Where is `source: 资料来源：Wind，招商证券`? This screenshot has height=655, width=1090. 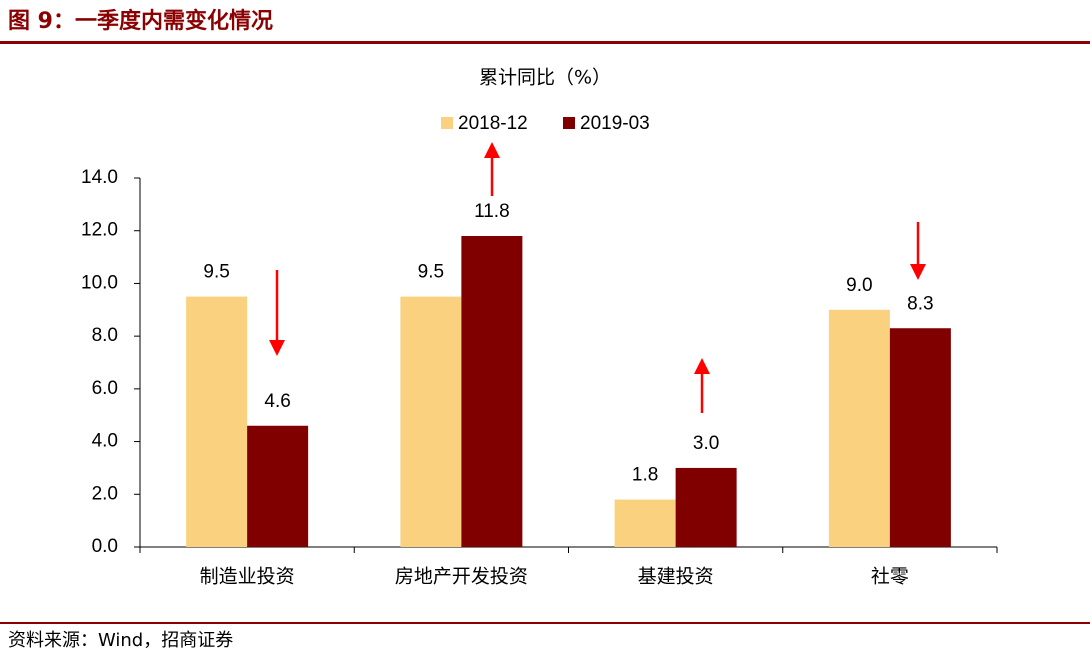
source: 资料来源：Wind，招商证券 is located at coordinates (120, 640).